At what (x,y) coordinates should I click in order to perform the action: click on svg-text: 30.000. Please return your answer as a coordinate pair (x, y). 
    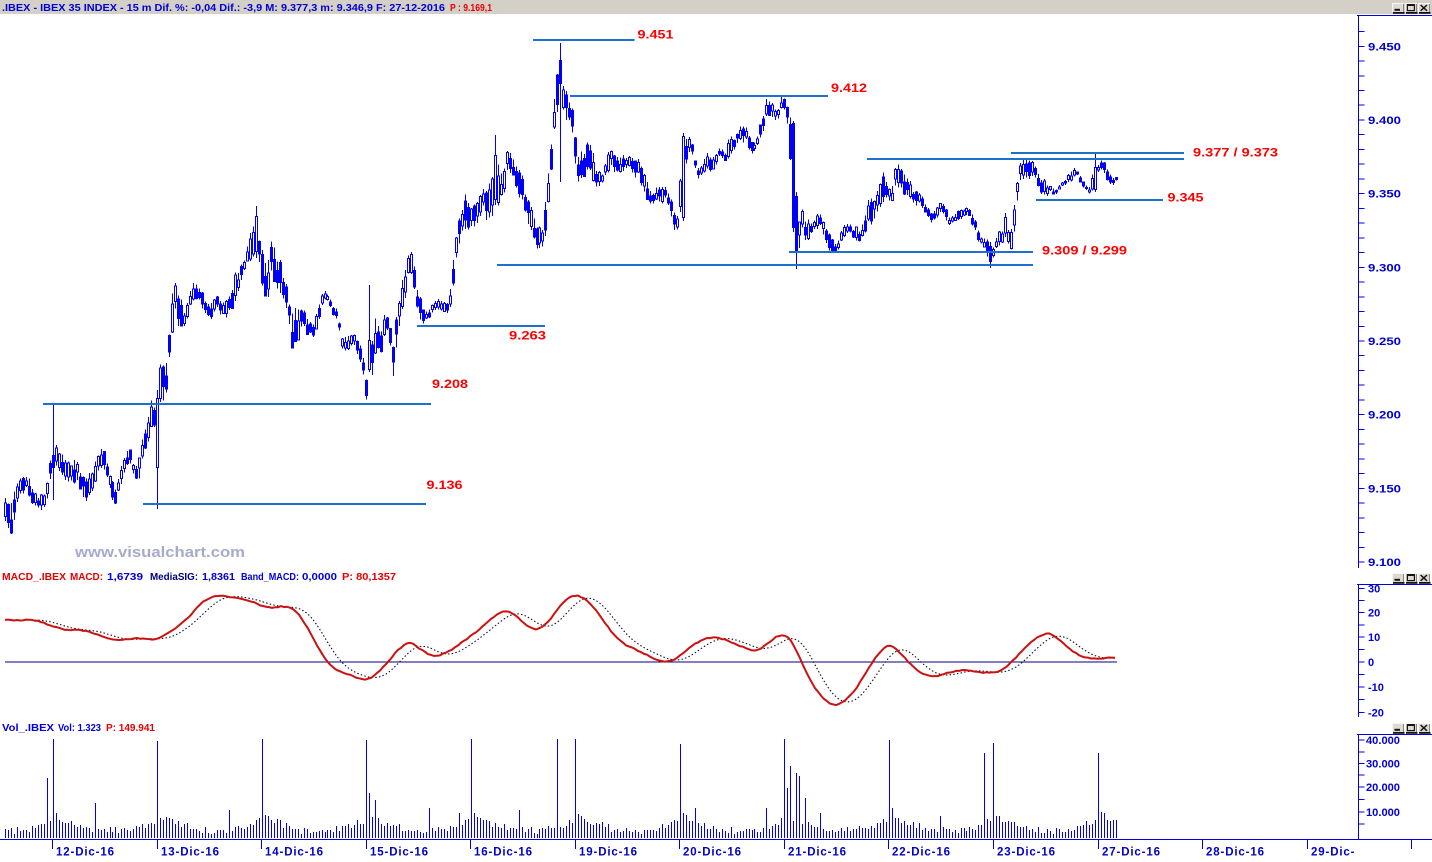
    Looking at the image, I should click on (1383, 765).